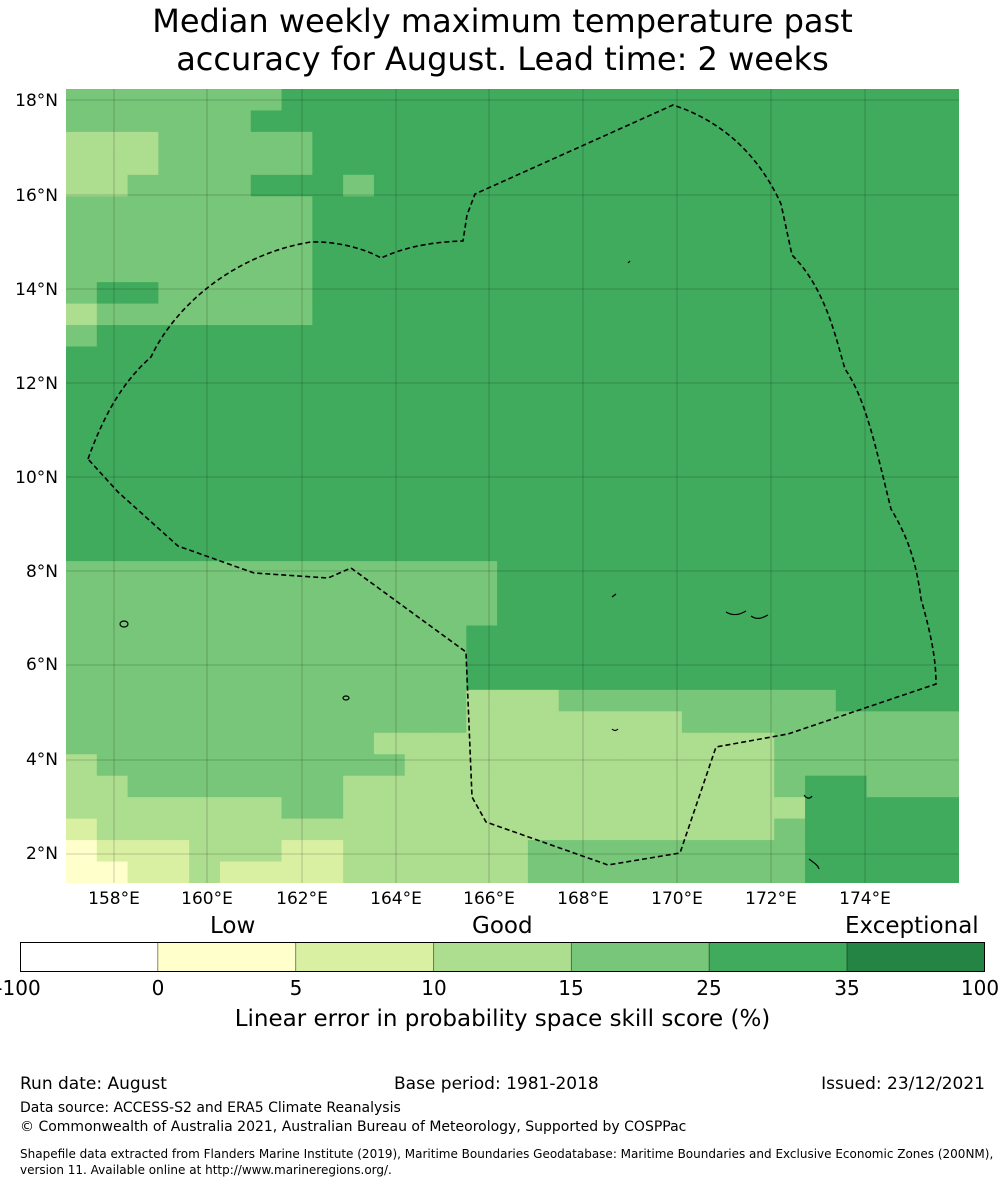 The width and height of the screenshot is (1005, 1185). What do you see at coordinates (778, 957) in the screenshot?
I see `colorbar-segment` at bounding box center [778, 957].